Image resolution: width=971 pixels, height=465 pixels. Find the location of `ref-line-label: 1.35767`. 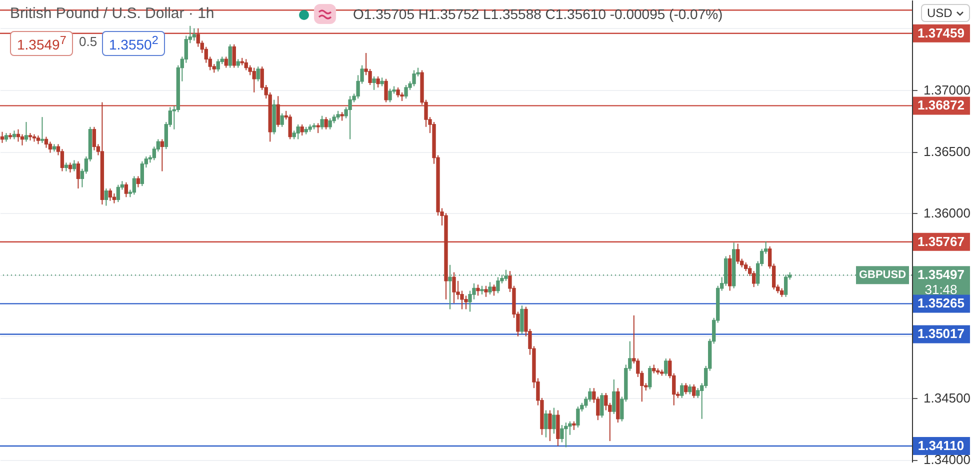

ref-line-label: 1.35767 is located at coordinates (941, 241).